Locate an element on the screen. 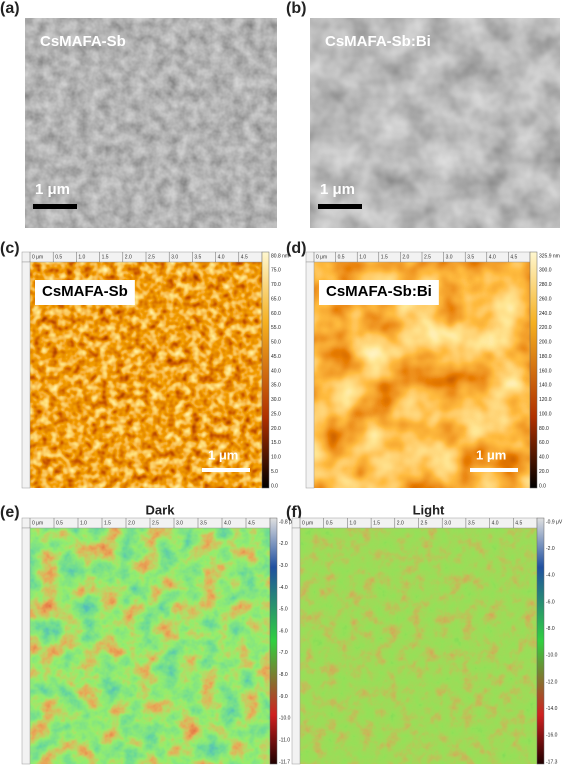  colorbar-label: 100.0 is located at coordinates (545, 414).